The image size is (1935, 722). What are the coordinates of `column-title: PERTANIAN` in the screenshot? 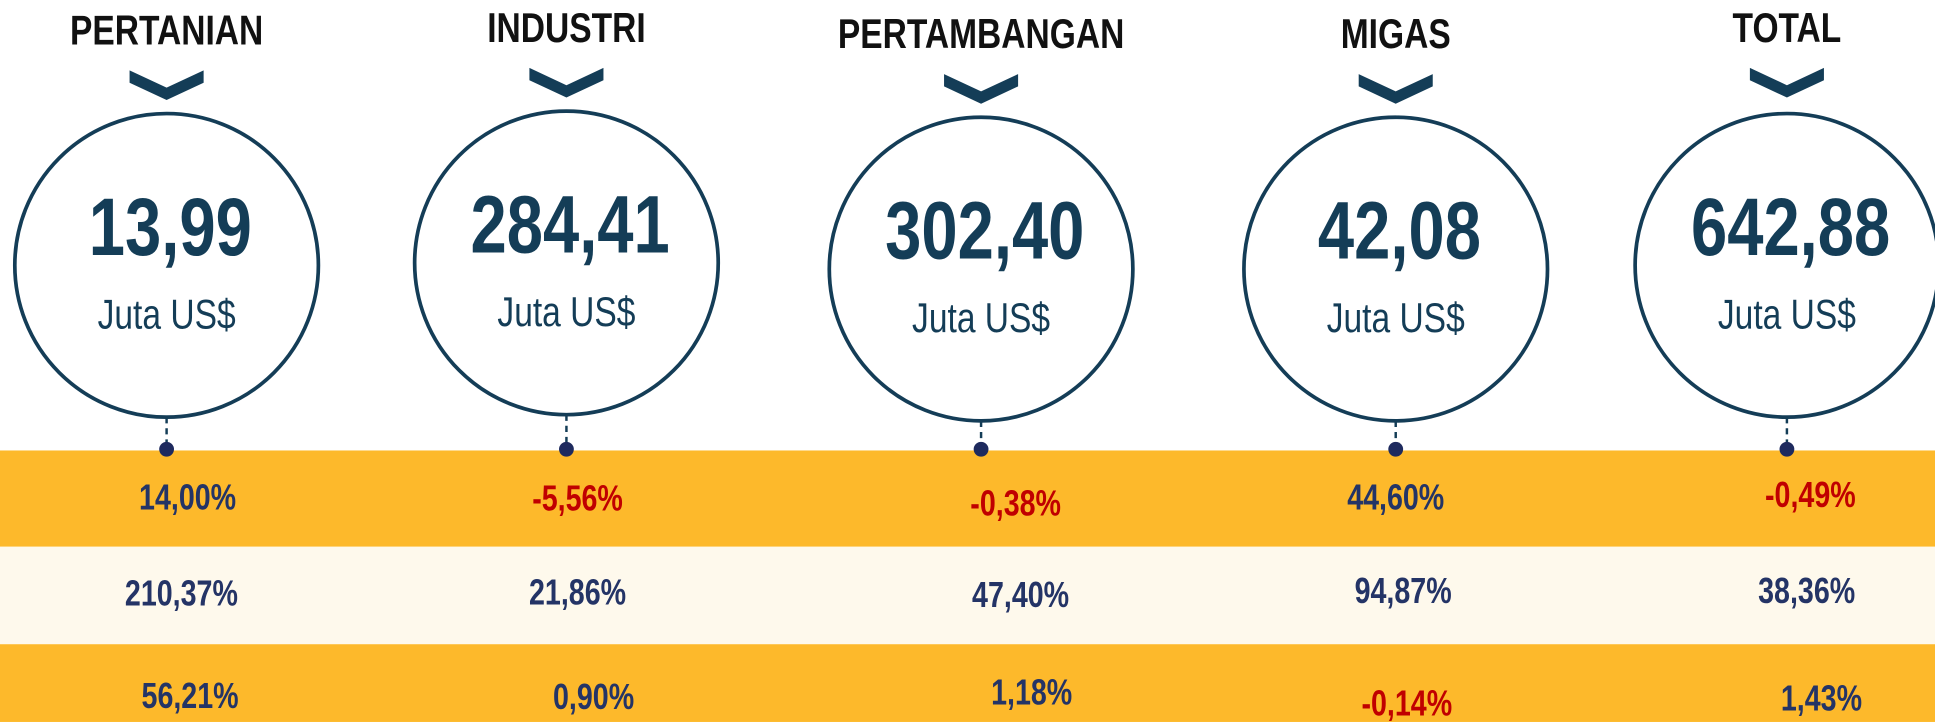 It's located at (166, 31).